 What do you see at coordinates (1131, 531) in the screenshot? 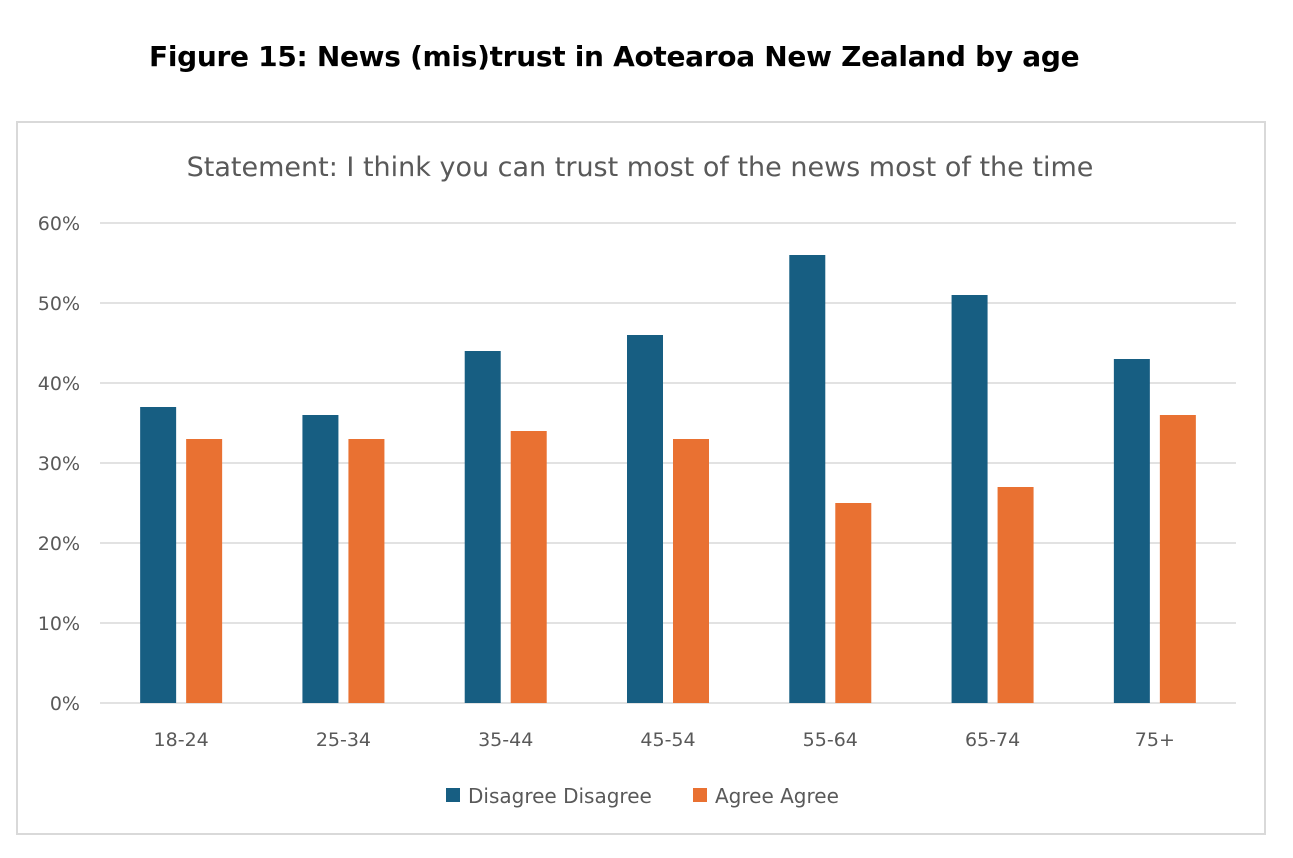
I see `bar-disagree-75+` at bounding box center [1131, 531].